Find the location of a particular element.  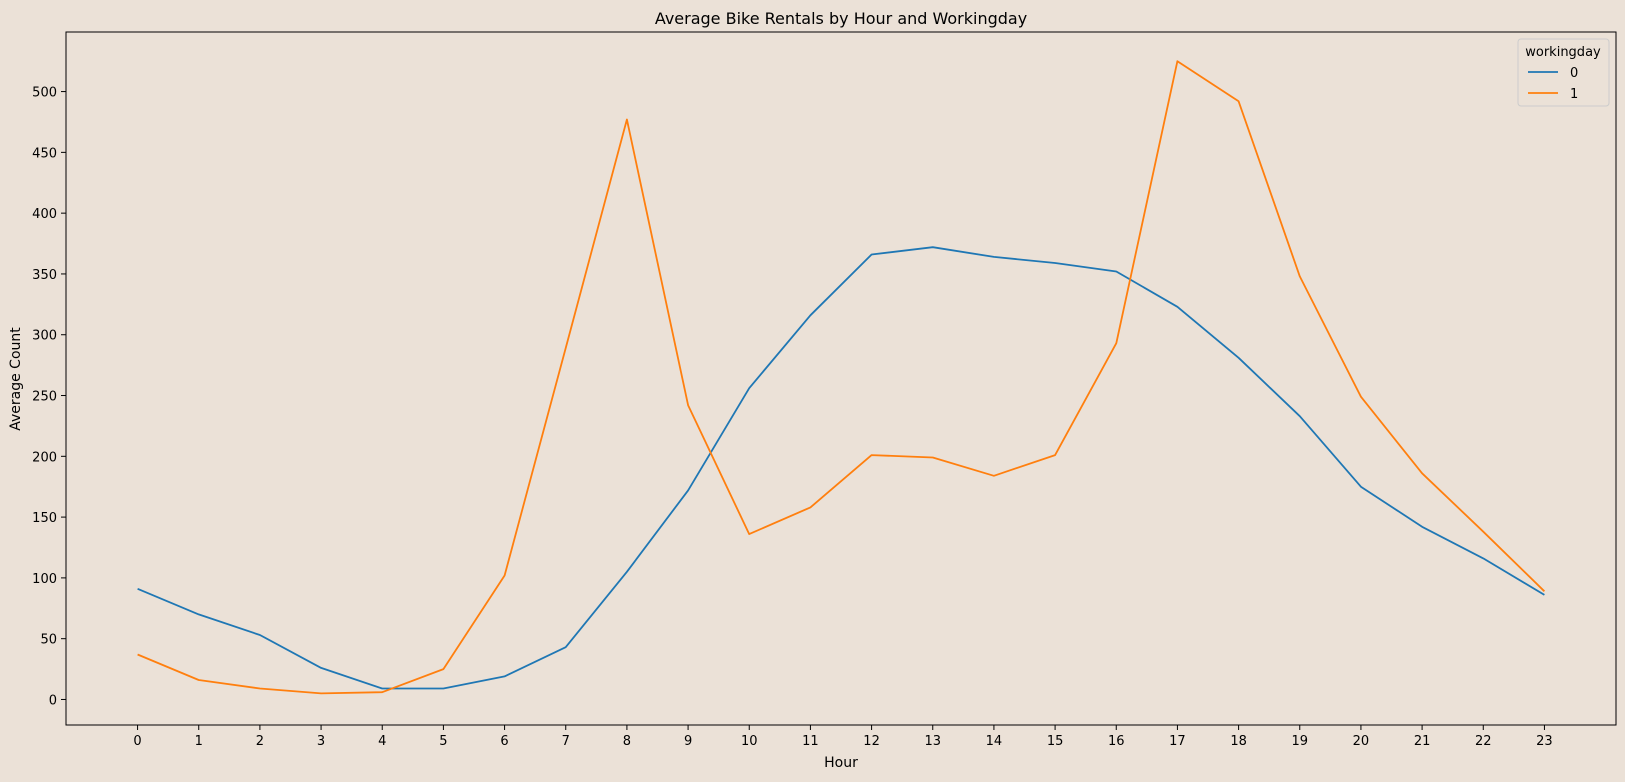

x-tick-label: 12 is located at coordinates (871, 741).